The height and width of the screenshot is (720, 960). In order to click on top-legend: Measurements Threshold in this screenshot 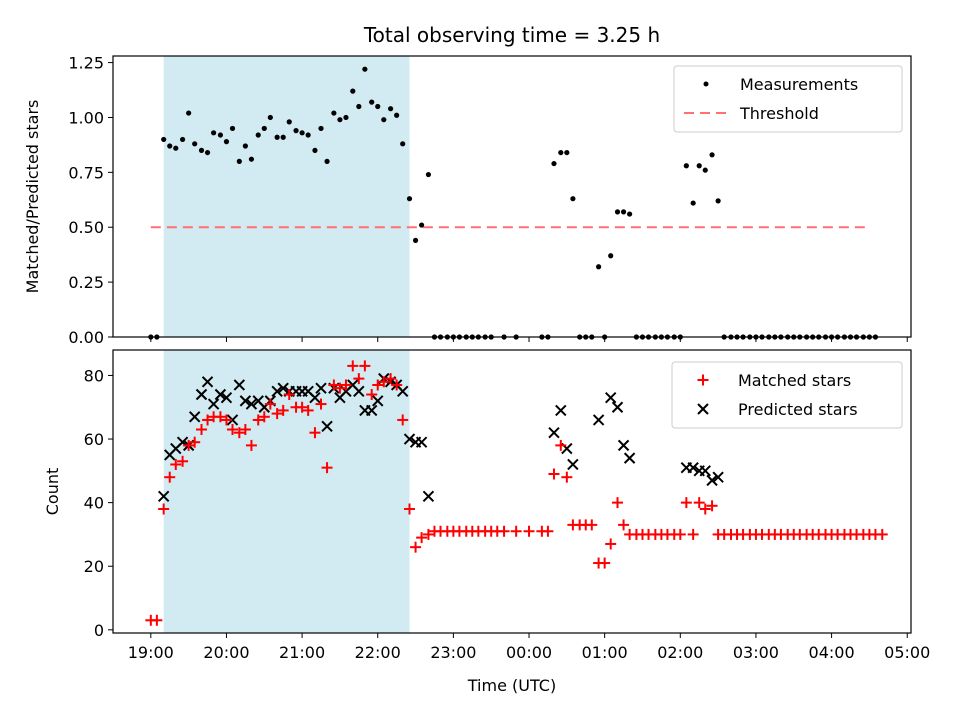, I will do `click(788, 99)`.